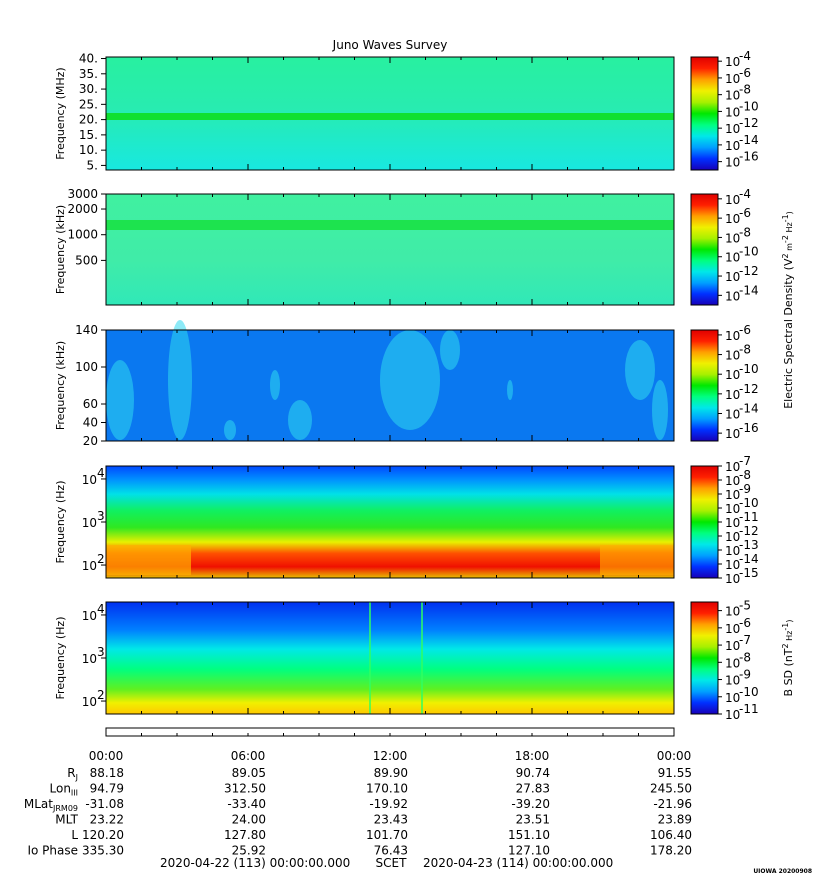 The width and height of the screenshot is (815, 880). I want to click on footer-end-date: 2020-04-23 (114) 00:00:00.000, so click(518, 863).